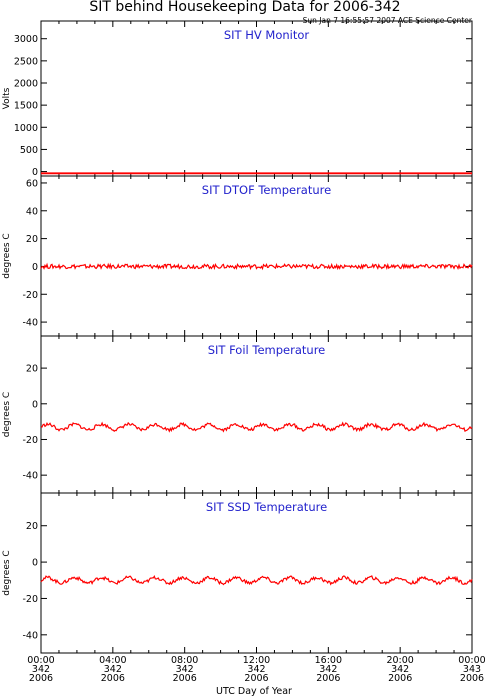 This screenshot has height=699, width=485. Describe the element at coordinates (26, 39) in the screenshot. I see `y-tick-label: 3000` at that location.